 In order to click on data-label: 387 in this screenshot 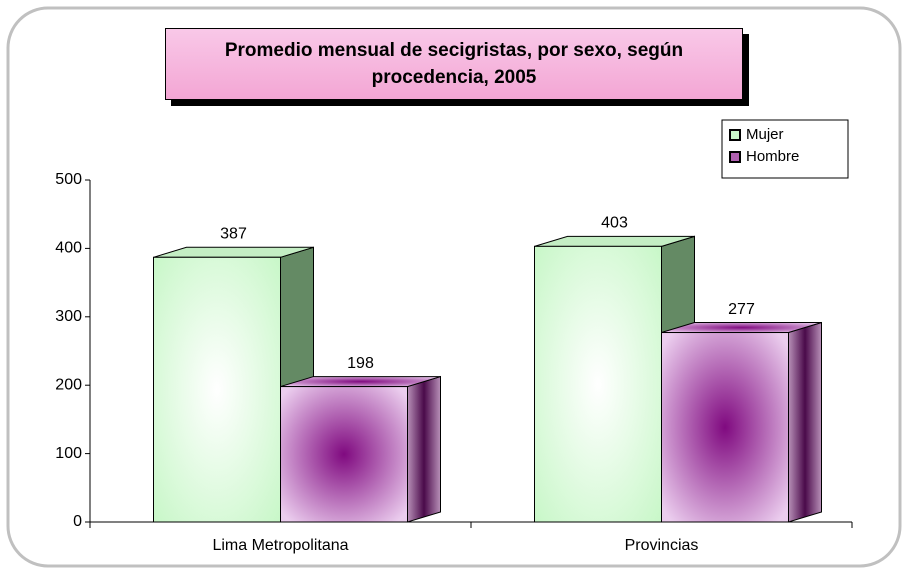, I will do `click(233, 234)`.